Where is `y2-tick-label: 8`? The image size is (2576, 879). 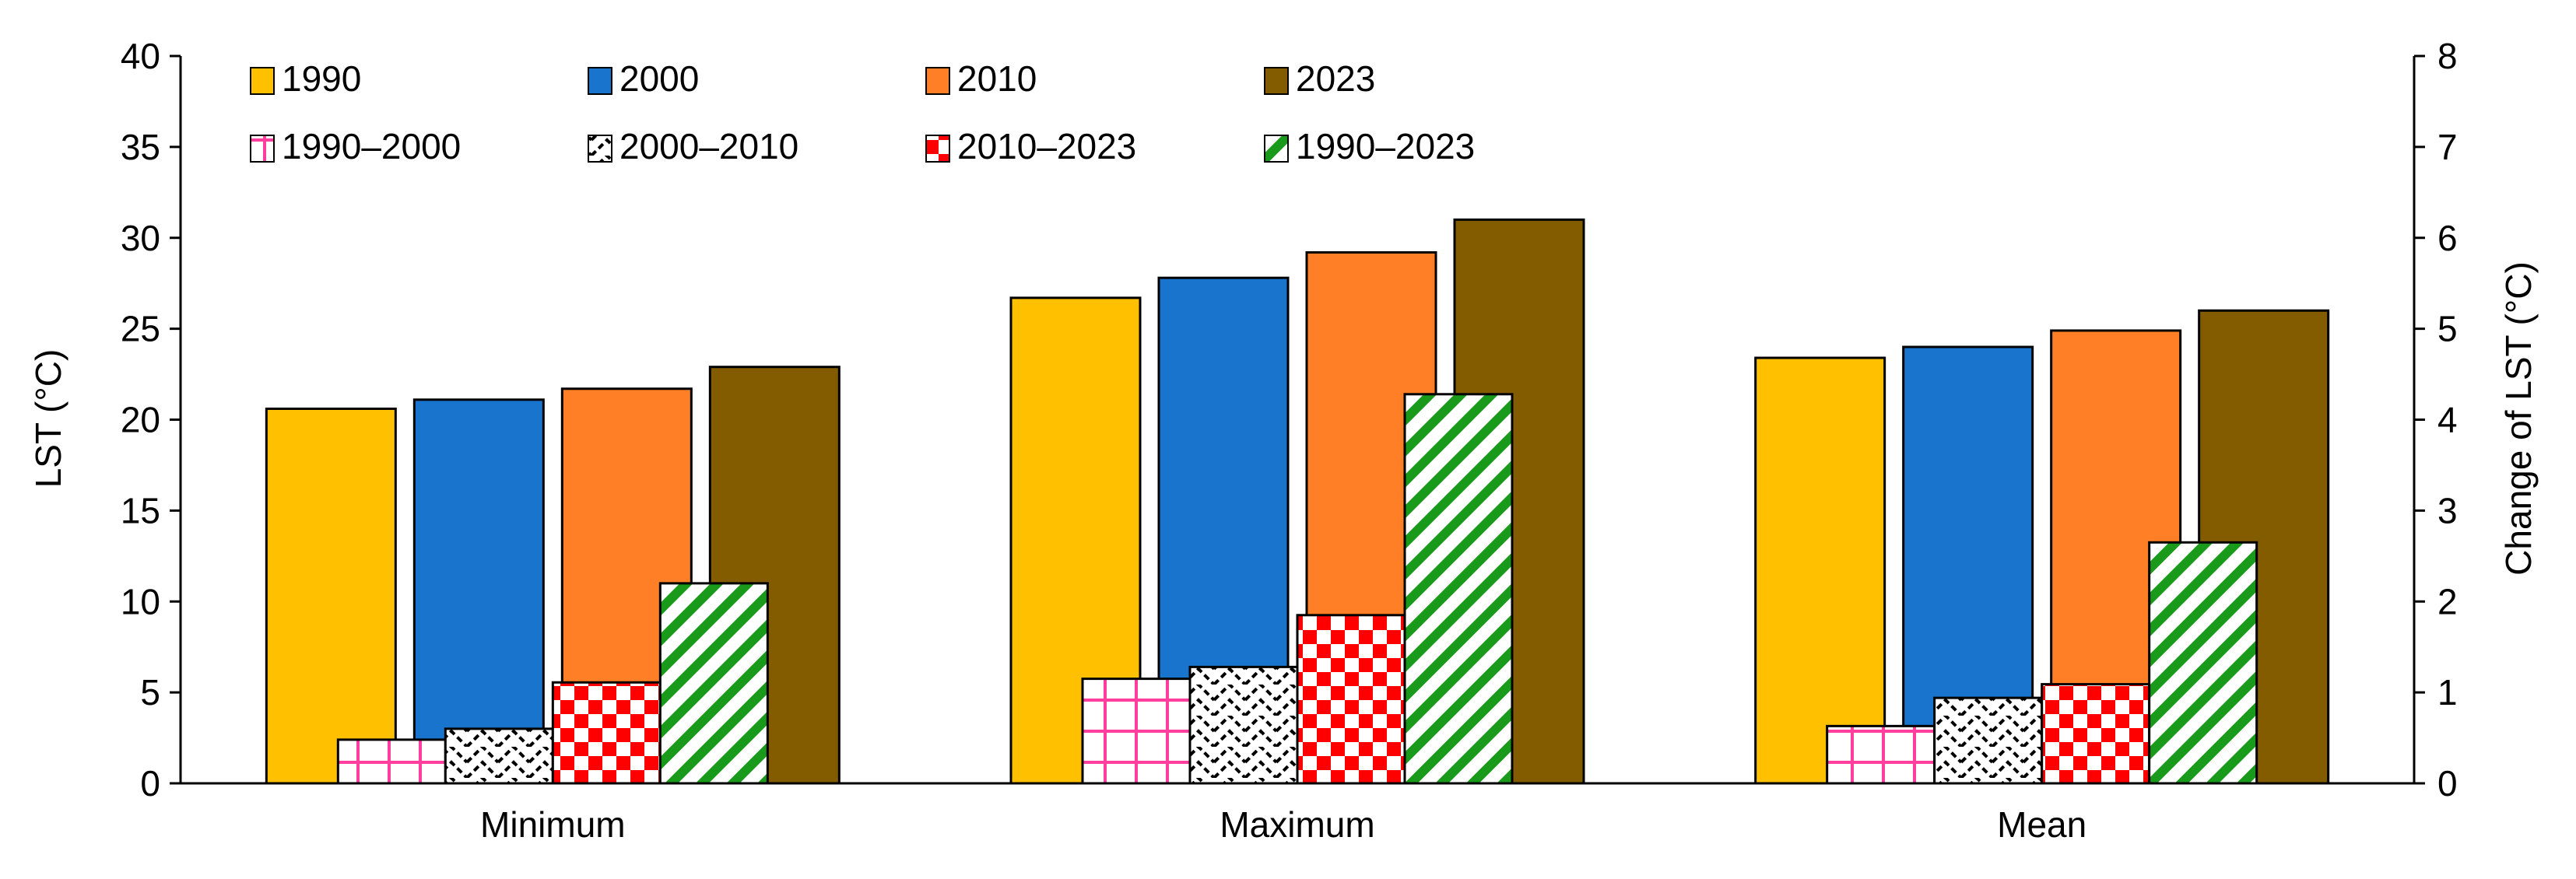 y2-tick-label: 8 is located at coordinates (2448, 56).